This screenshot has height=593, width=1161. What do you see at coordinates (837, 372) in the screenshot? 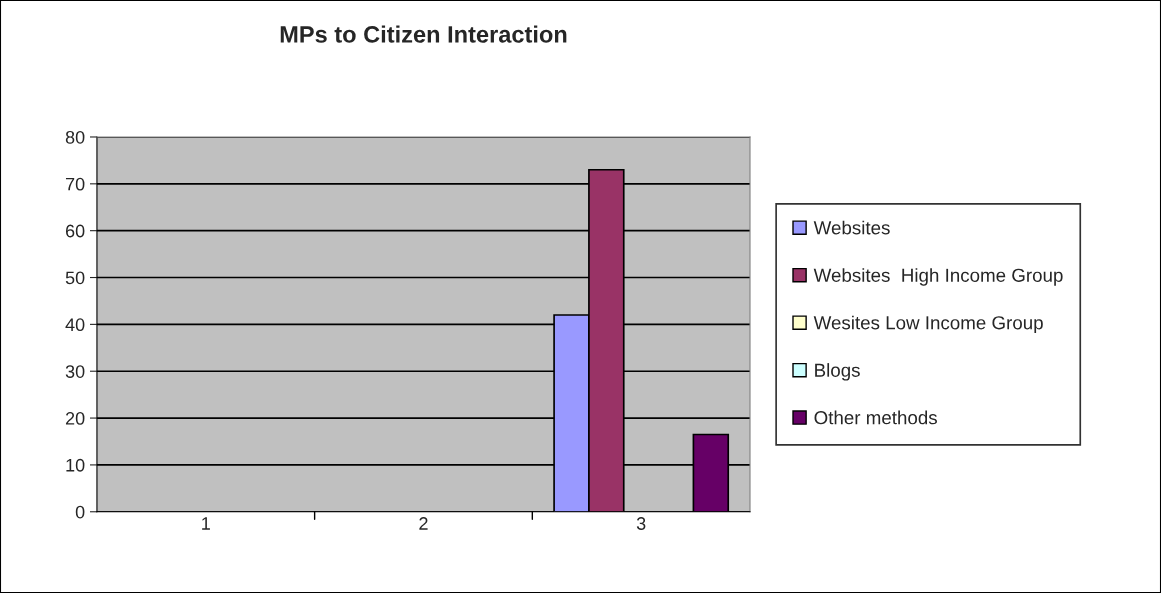
I see `legend-label: Blogs` at bounding box center [837, 372].